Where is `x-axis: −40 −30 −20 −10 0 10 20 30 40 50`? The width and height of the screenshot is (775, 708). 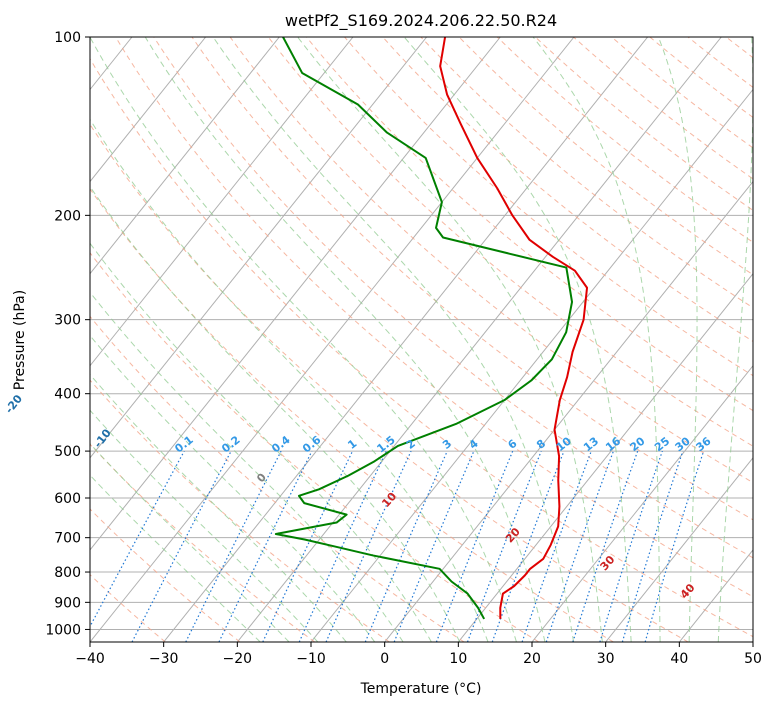
x-axis: −40 −30 −20 −10 0 10 20 30 40 50 is located at coordinates (418, 654).